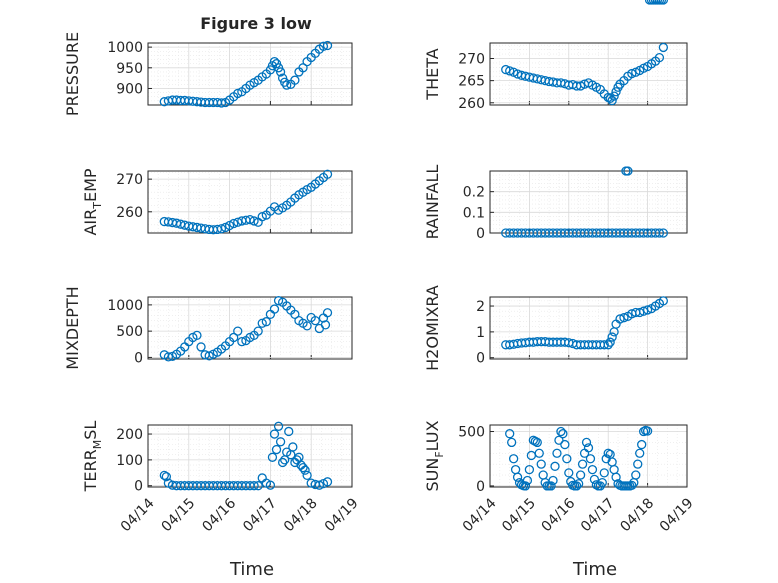  Describe the element at coordinates (474, 193) in the screenshot. I see `rainfall-y-tick-label: 0.2` at that location.